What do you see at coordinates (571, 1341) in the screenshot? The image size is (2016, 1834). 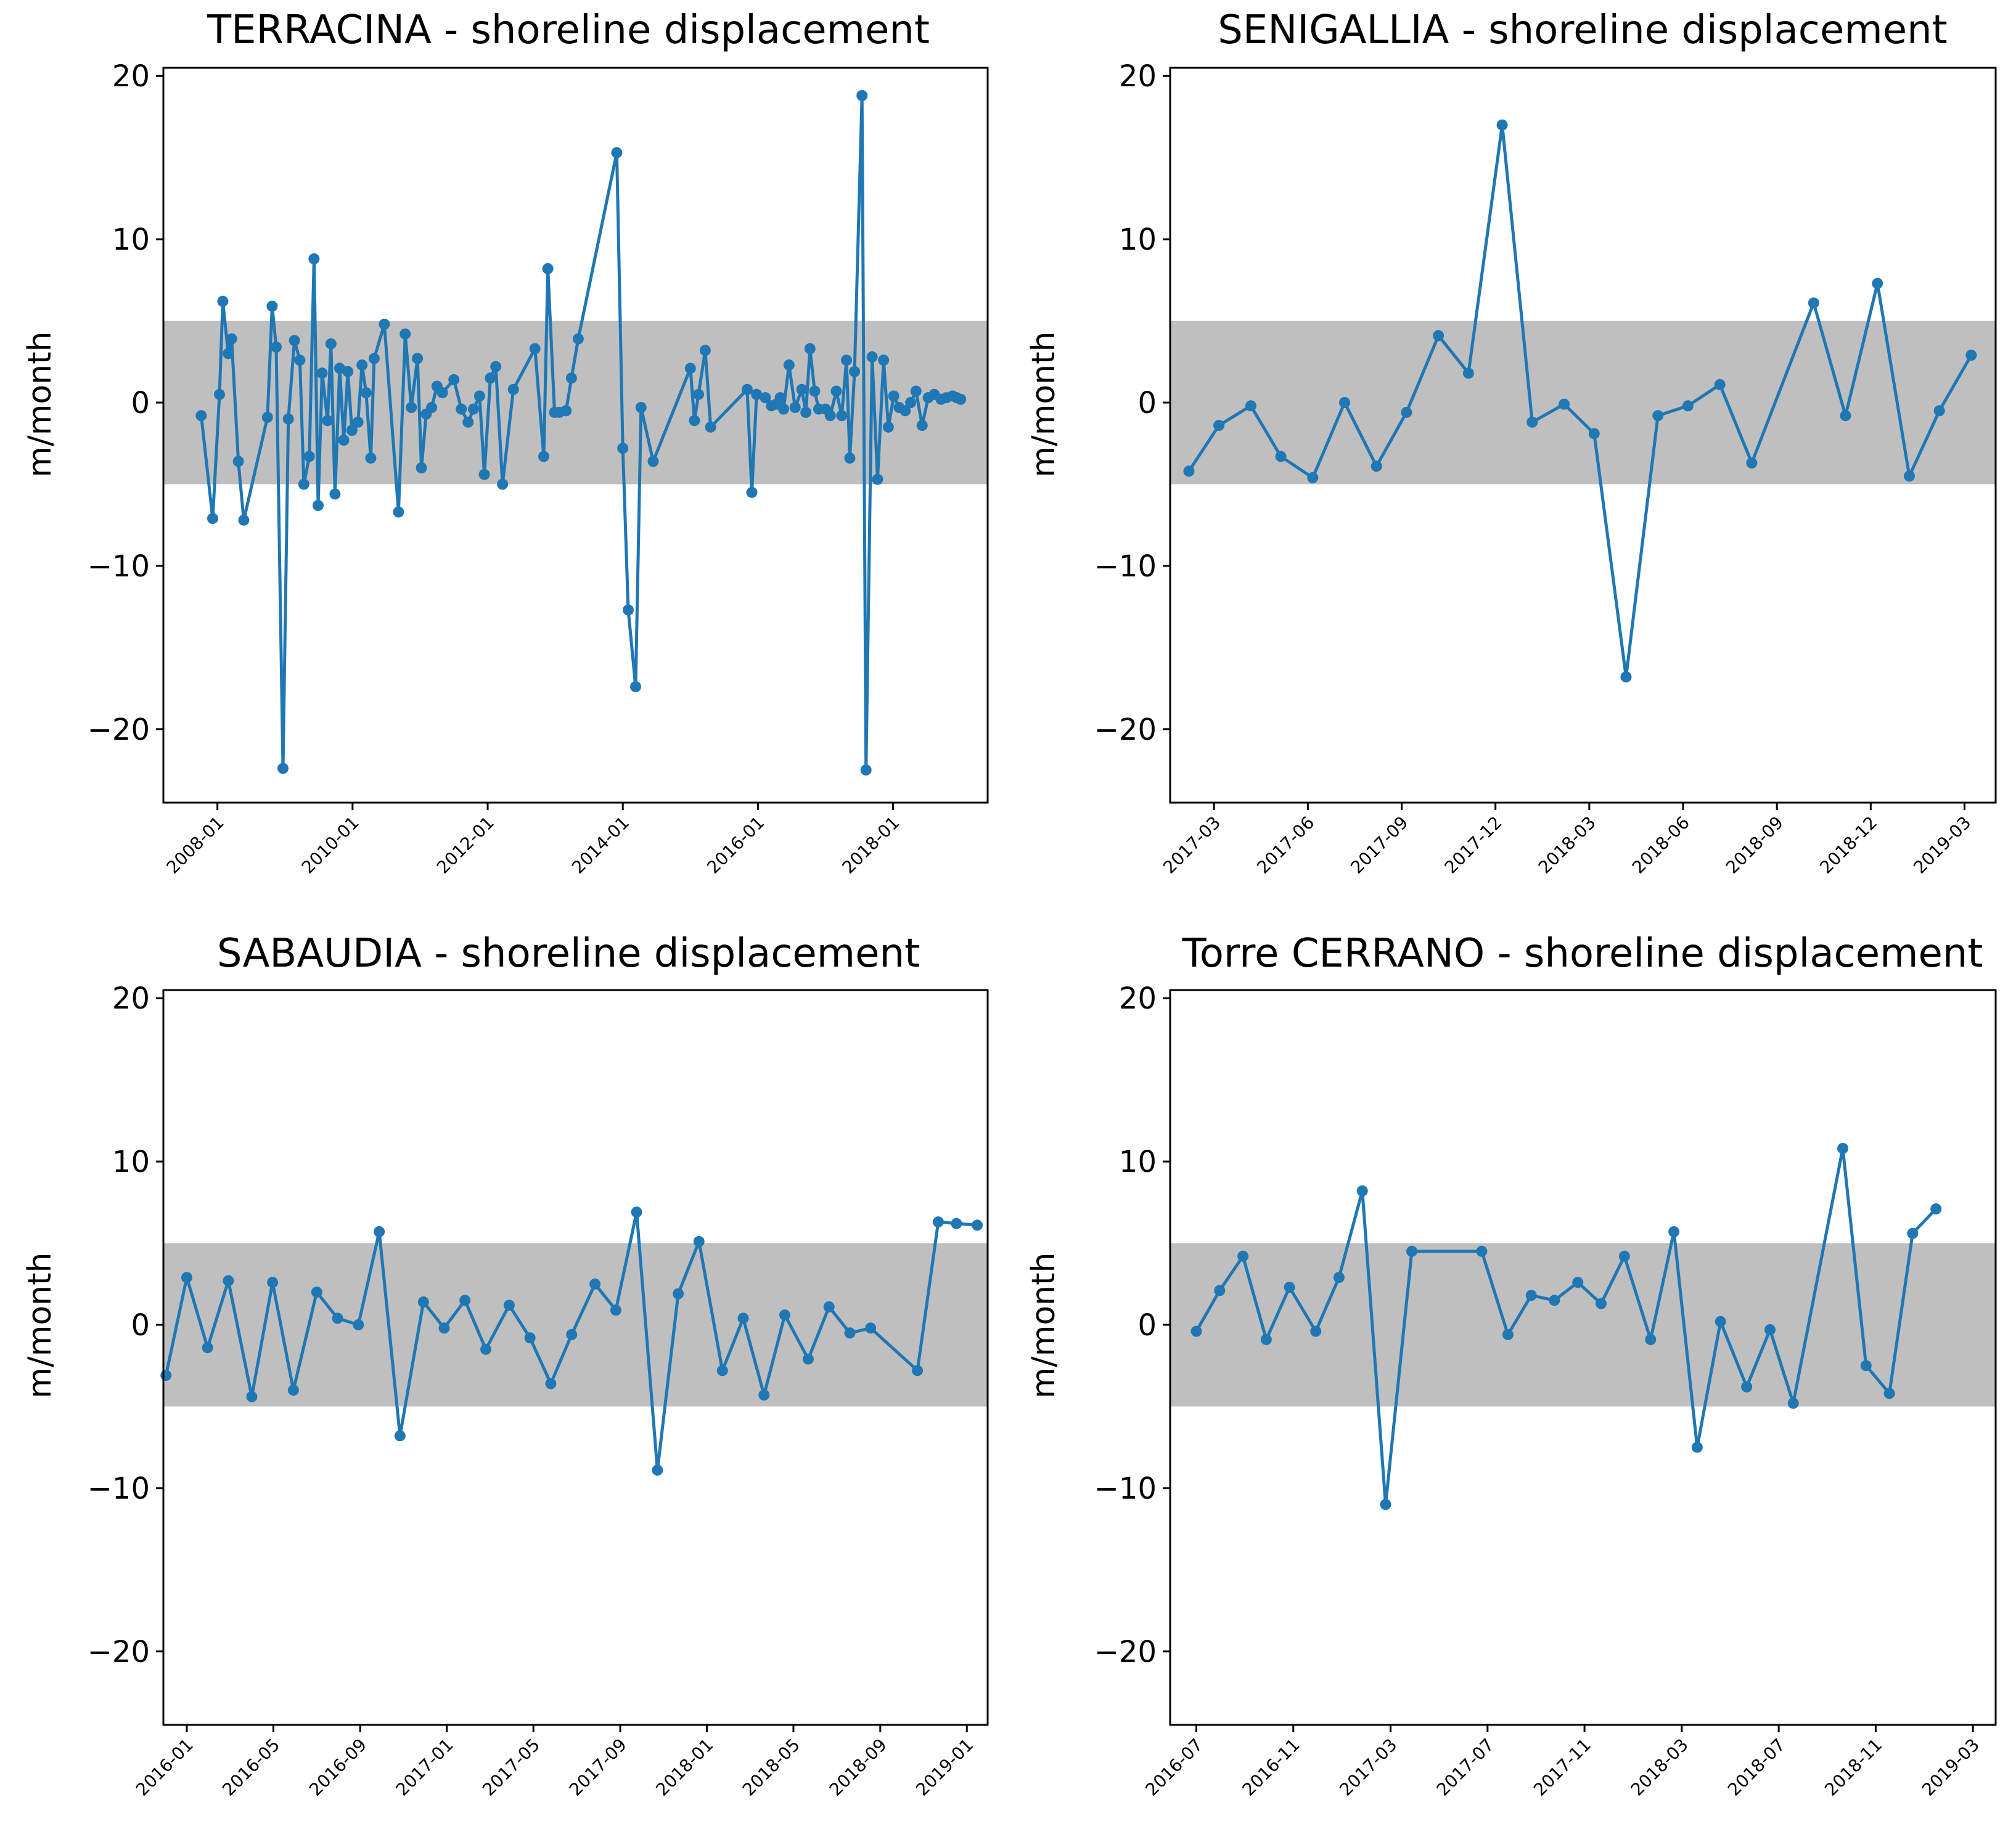 I see `series-line` at bounding box center [571, 1341].